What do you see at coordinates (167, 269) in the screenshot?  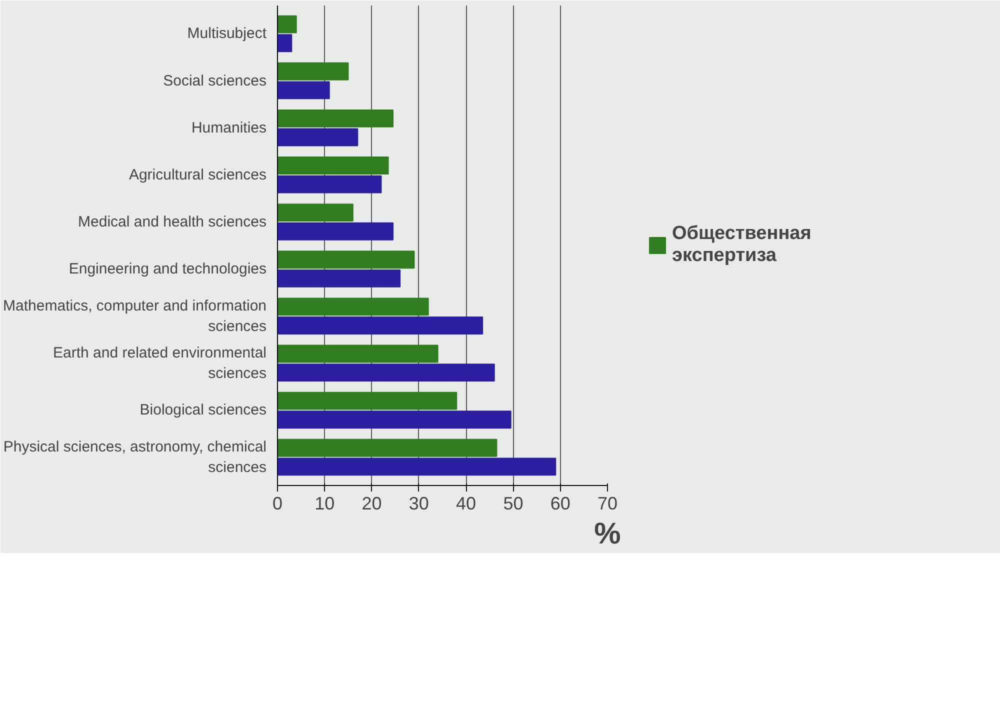 I see `y-tick-label: Engineering and technologies` at bounding box center [167, 269].